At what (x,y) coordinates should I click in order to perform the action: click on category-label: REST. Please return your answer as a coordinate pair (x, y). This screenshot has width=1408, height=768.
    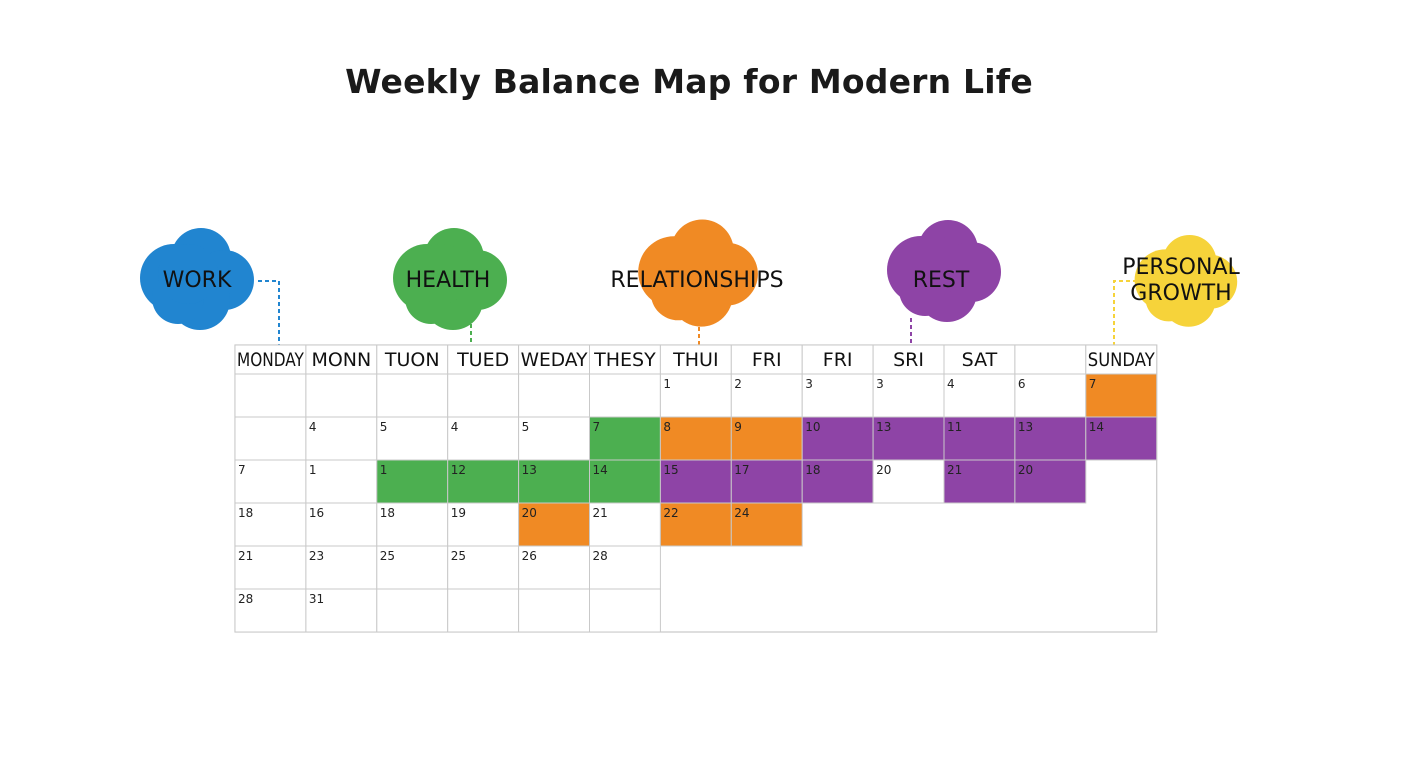
    Looking at the image, I should click on (941, 280).